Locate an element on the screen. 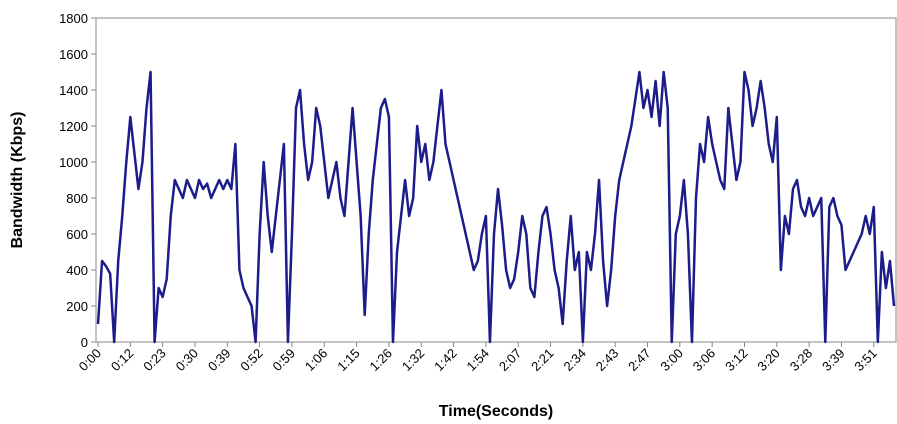 This screenshot has height=424, width=897. x-tick-label: 3:51 is located at coordinates (865, 360).